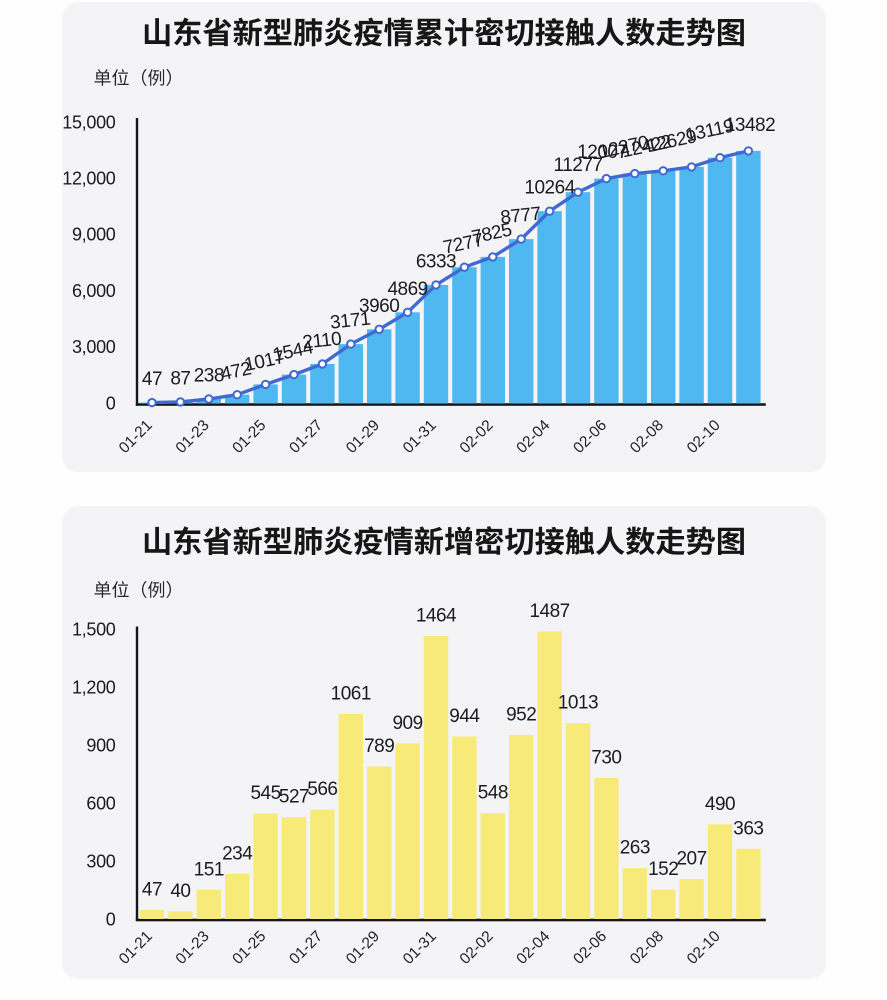 Image resolution: width=887 pixels, height=1000 pixels. What do you see at coordinates (322, 789) in the screenshot?
I see `svg-text: 566` at bounding box center [322, 789].